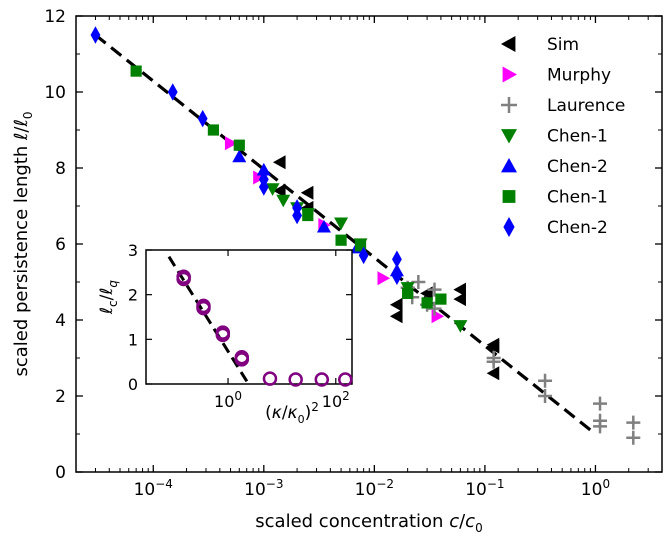 The image size is (670, 536). What do you see at coordinates (60, 245) in the screenshot?
I see `y-tick-label: 6` at bounding box center [60, 245].